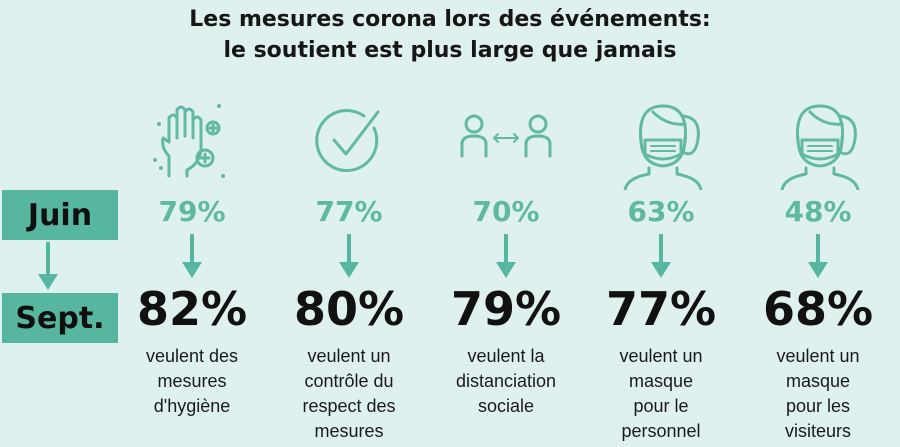 The image size is (900, 447). Describe the element at coordinates (661, 431) in the screenshot. I see `description-line: personnel` at that location.